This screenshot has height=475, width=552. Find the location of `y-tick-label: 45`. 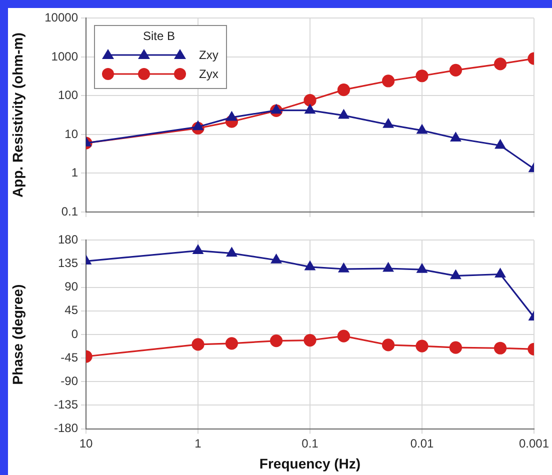

y-tick-label: 45 is located at coordinates (71, 310).